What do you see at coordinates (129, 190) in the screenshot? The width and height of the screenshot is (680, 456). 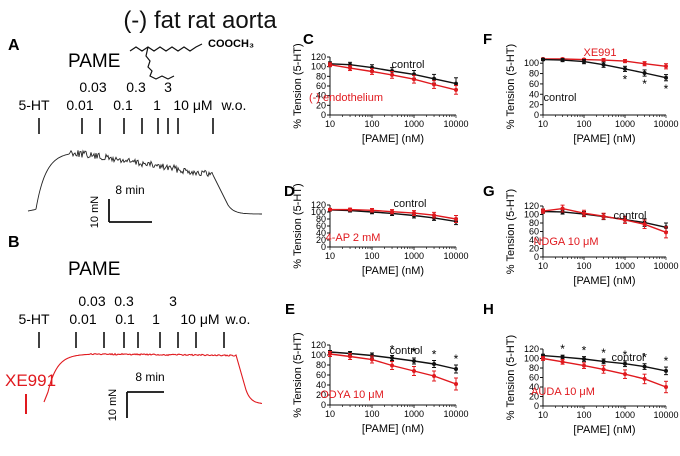 I see `panel-a-time-scale: 8 min` at bounding box center [129, 190].